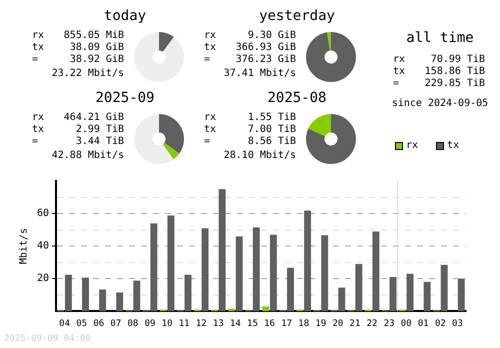  What do you see at coordinates (78, 129) in the screenshot?
I see `text: tx 2.99 TiB` at bounding box center [78, 129].